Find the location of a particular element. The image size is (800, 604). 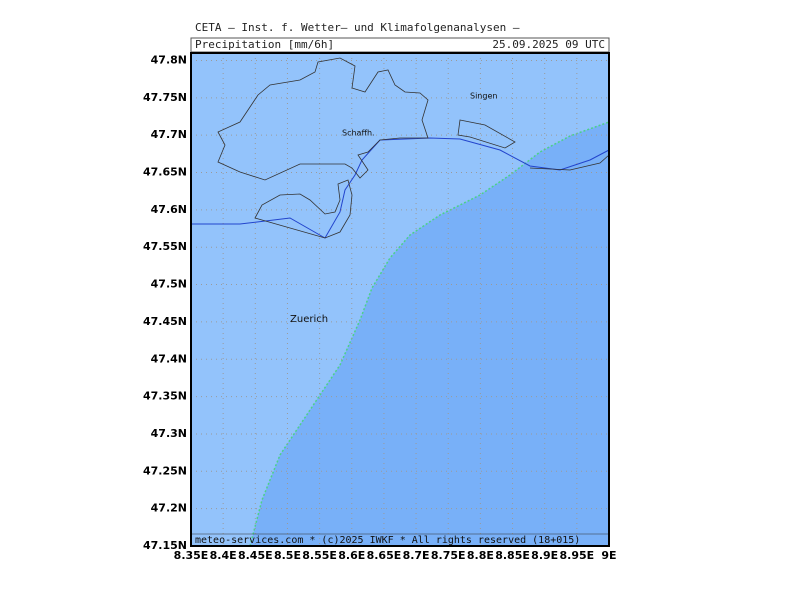

lat-tick-label: 47.3N is located at coordinates (169, 433).